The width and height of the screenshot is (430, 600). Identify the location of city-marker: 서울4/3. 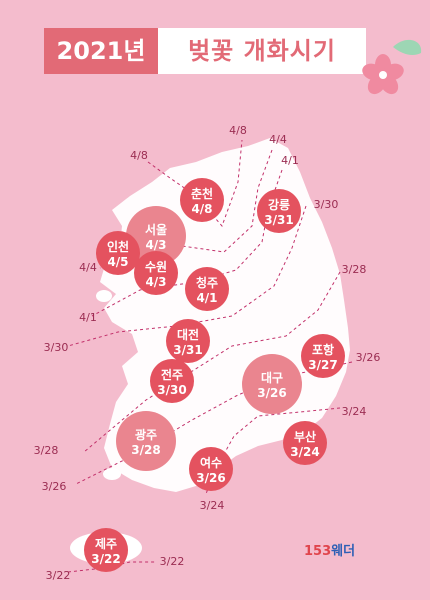
(156, 236).